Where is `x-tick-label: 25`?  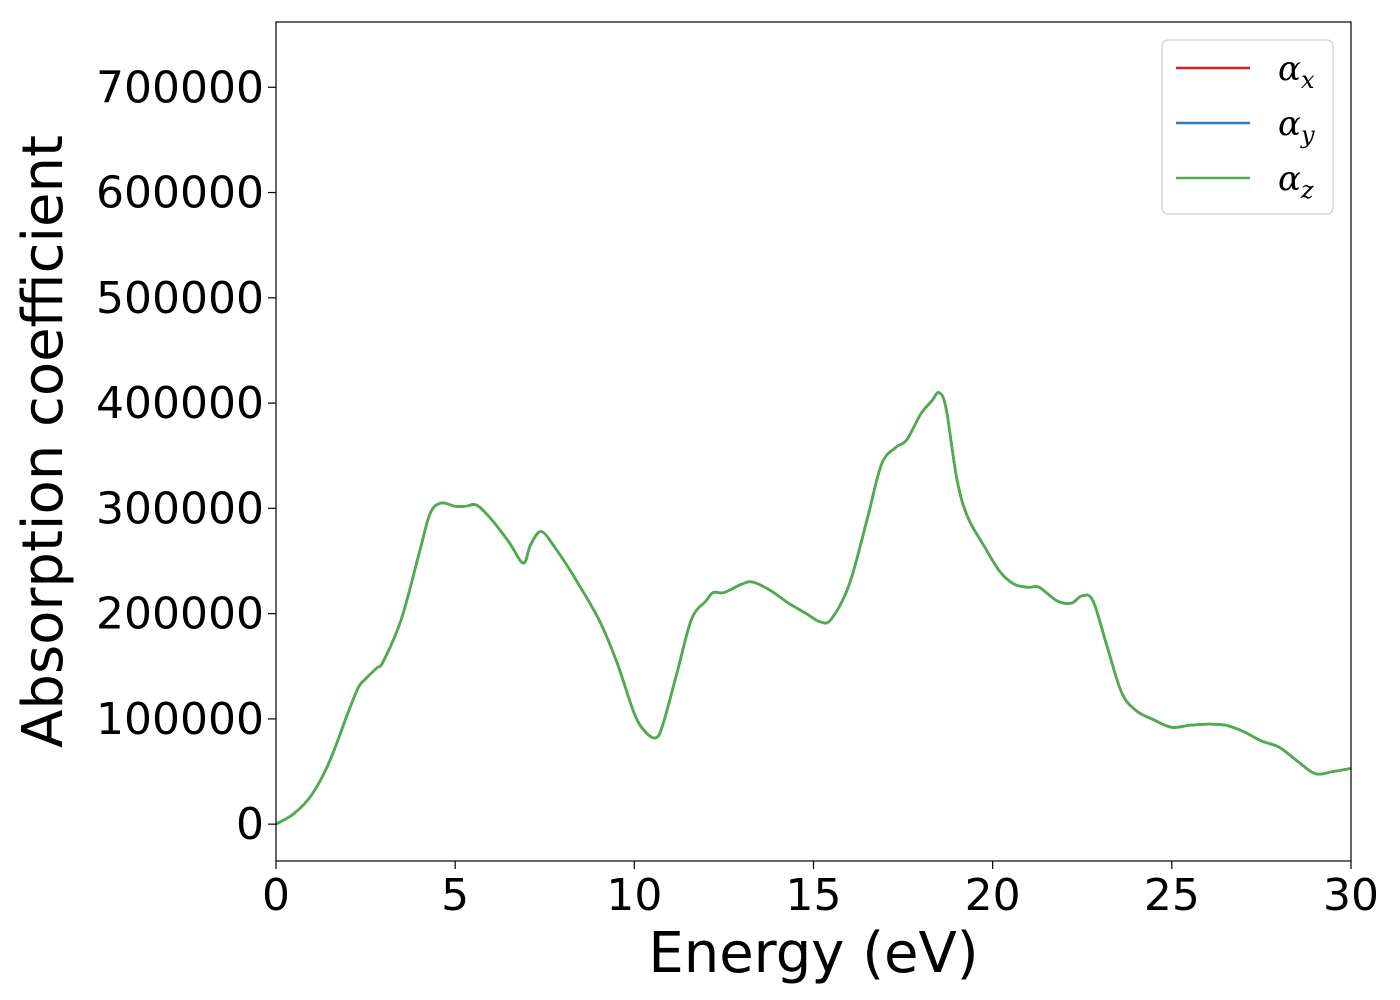 x-tick-label: 25 is located at coordinates (1172, 895).